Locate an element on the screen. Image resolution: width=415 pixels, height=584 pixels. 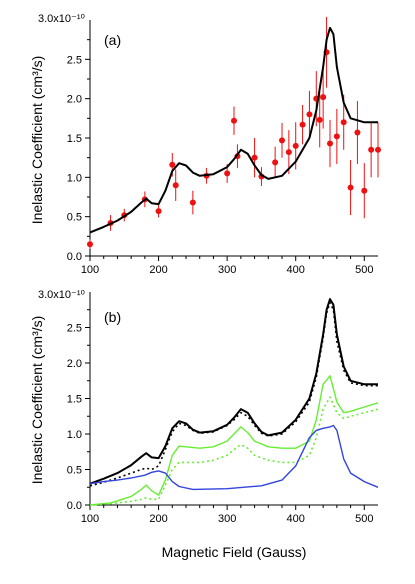
panel-a-x-tick-label: 100 is located at coordinates (90, 270).